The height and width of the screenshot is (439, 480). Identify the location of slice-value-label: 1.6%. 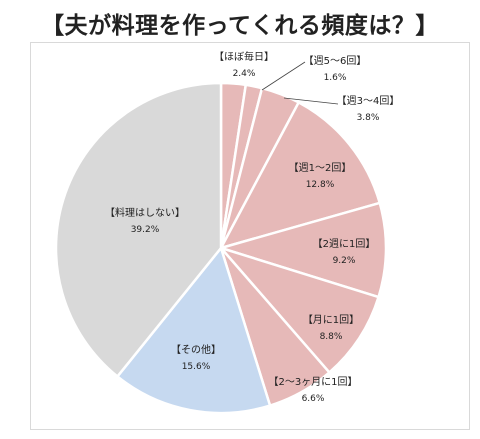
(335, 78).